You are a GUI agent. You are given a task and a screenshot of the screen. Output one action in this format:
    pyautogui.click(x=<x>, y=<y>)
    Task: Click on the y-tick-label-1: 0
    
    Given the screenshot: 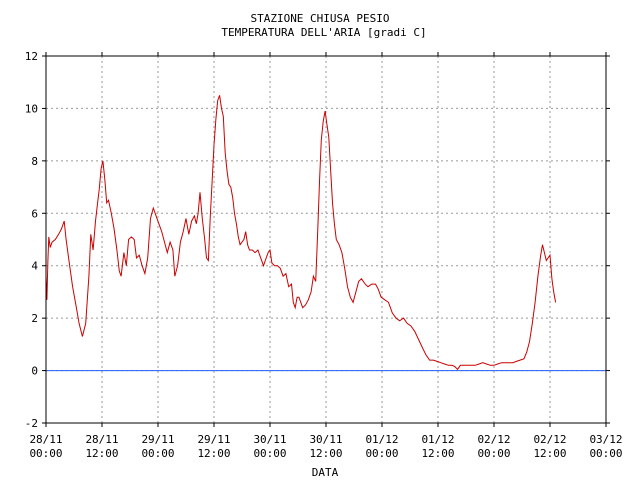 What is the action you would take?
    pyautogui.click(x=34, y=371)
    